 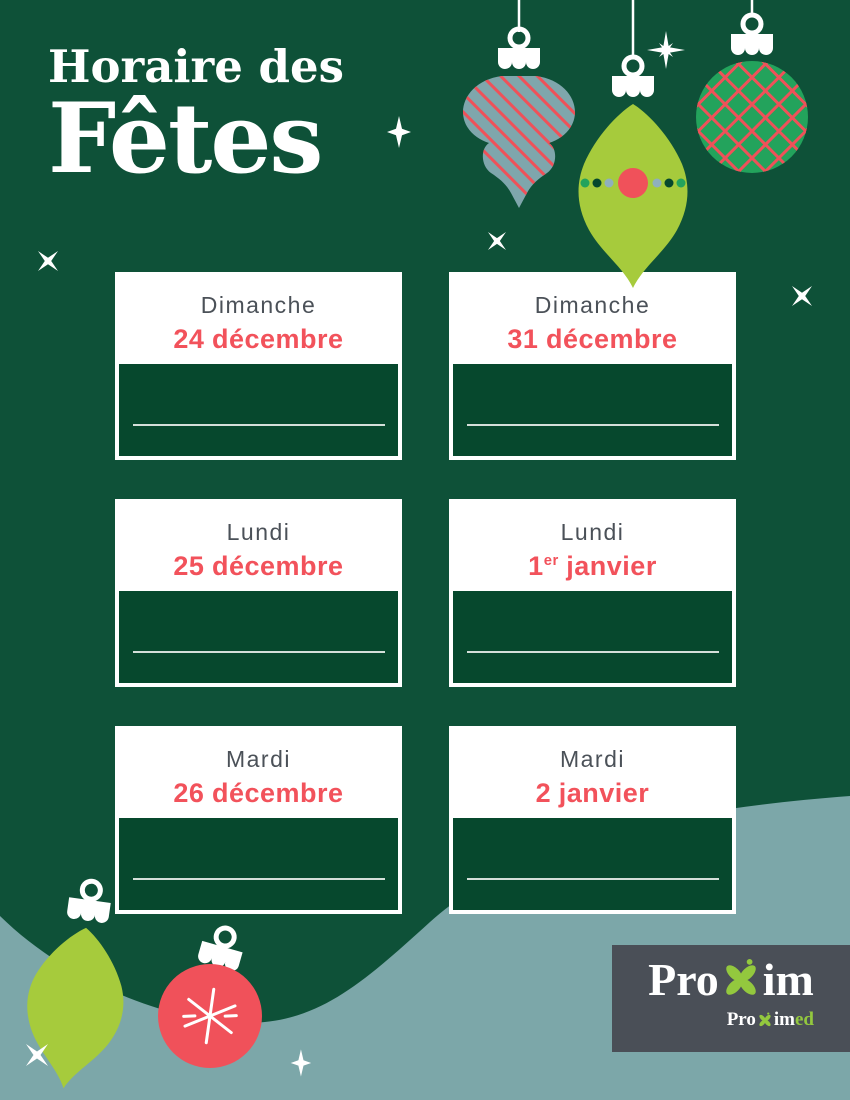 I want to click on card-date-label: 31 décembre, so click(x=592, y=338).